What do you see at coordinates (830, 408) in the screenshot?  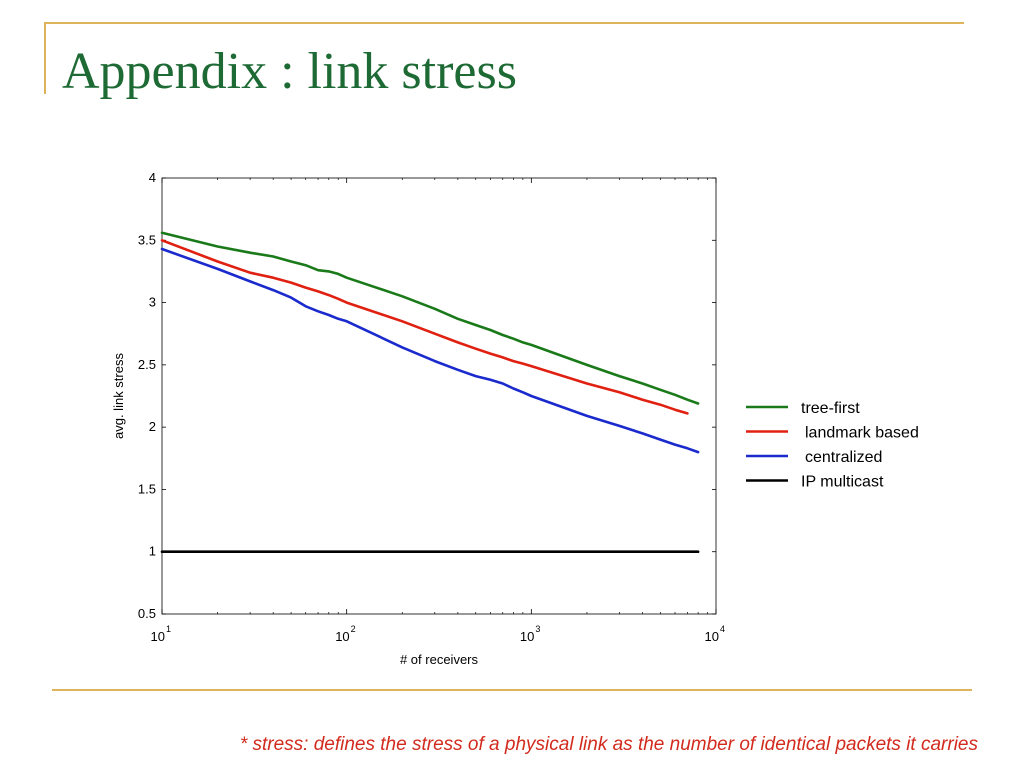 I see `legend-label-tree-first: tree-first` at bounding box center [830, 408].